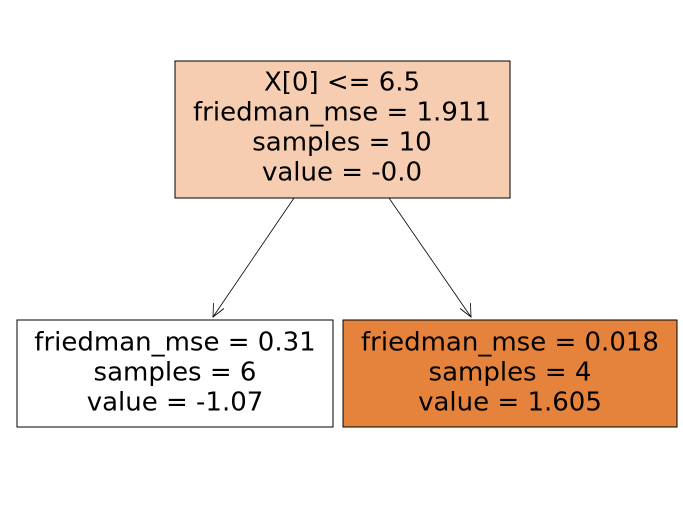 The width and height of the screenshot is (683, 507). I want to click on edge-root-right, so click(430, 257).